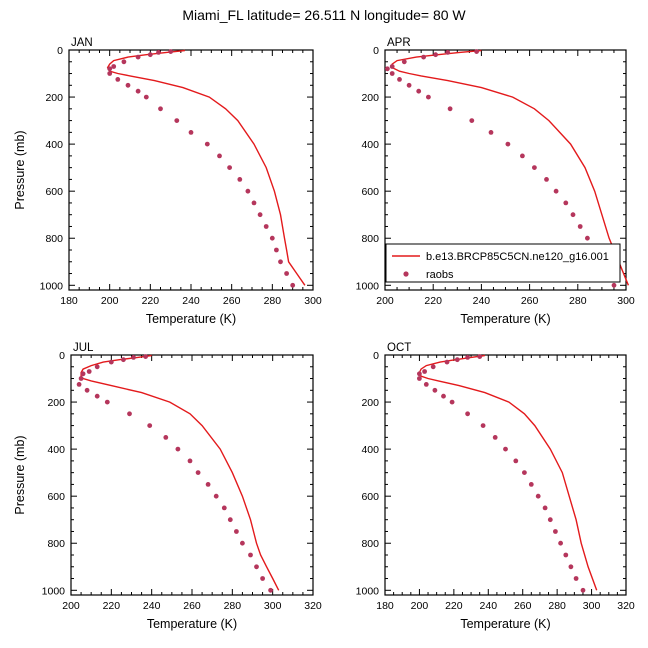  What do you see at coordinates (399, 348) in the screenshot?
I see `panel-title: OCT` at bounding box center [399, 348].